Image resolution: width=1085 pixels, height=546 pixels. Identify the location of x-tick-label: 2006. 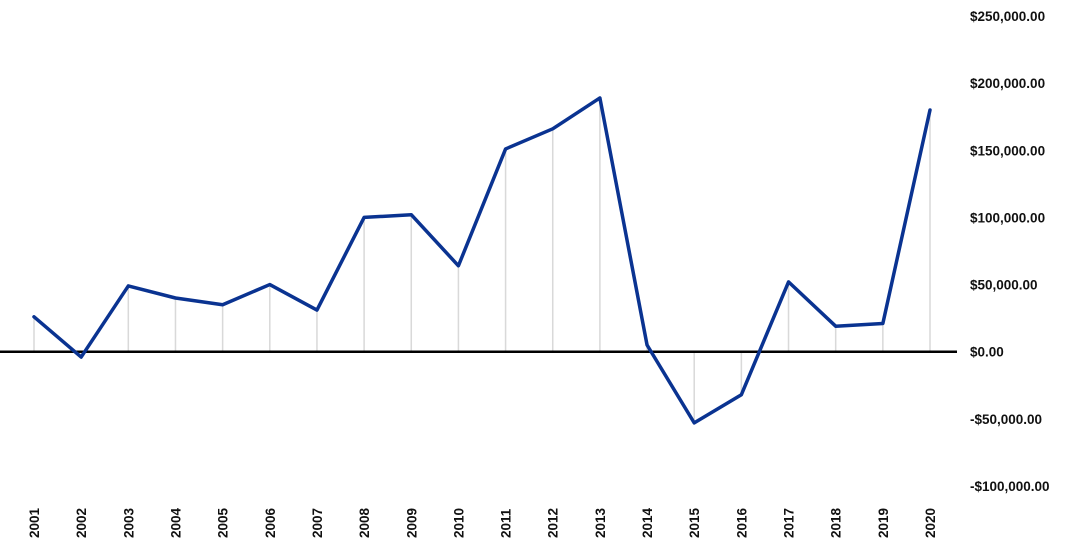
(270, 522).